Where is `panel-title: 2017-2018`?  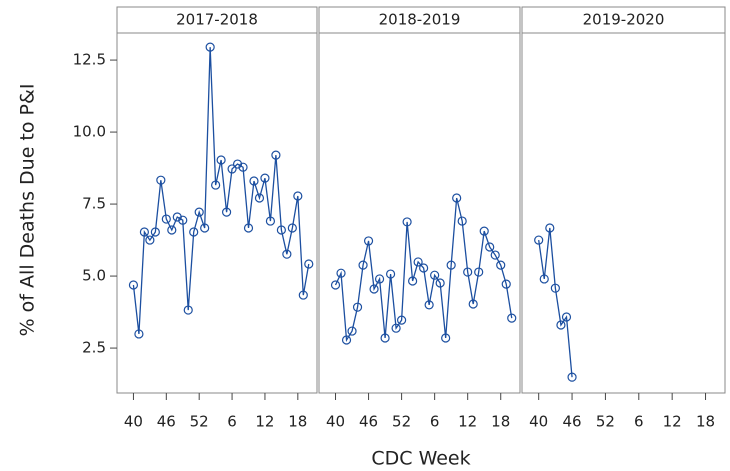
panel-title: 2017-2018 is located at coordinates (217, 20).